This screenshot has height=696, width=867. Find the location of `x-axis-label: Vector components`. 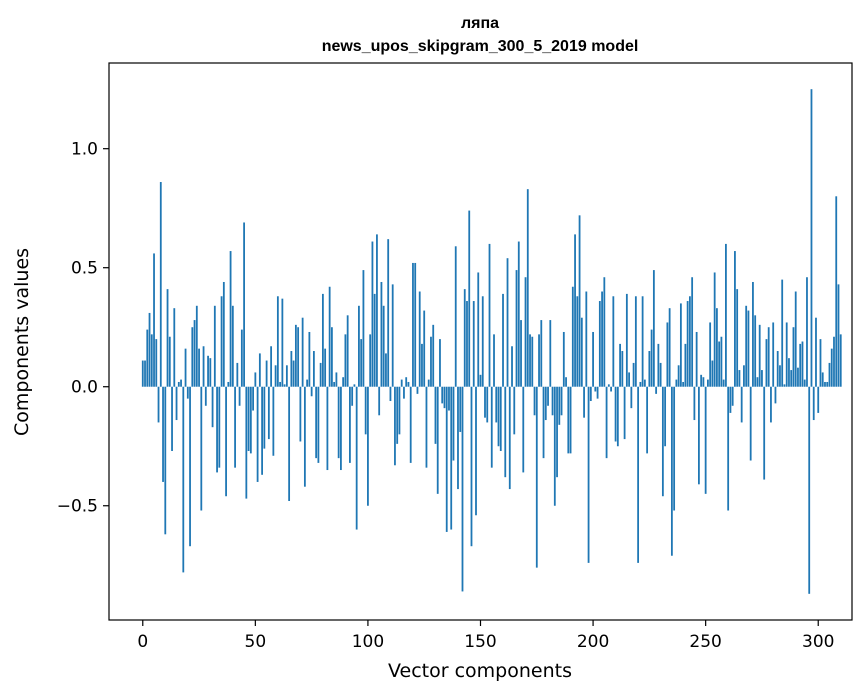

x-axis-label: Vector components is located at coordinates (480, 671).